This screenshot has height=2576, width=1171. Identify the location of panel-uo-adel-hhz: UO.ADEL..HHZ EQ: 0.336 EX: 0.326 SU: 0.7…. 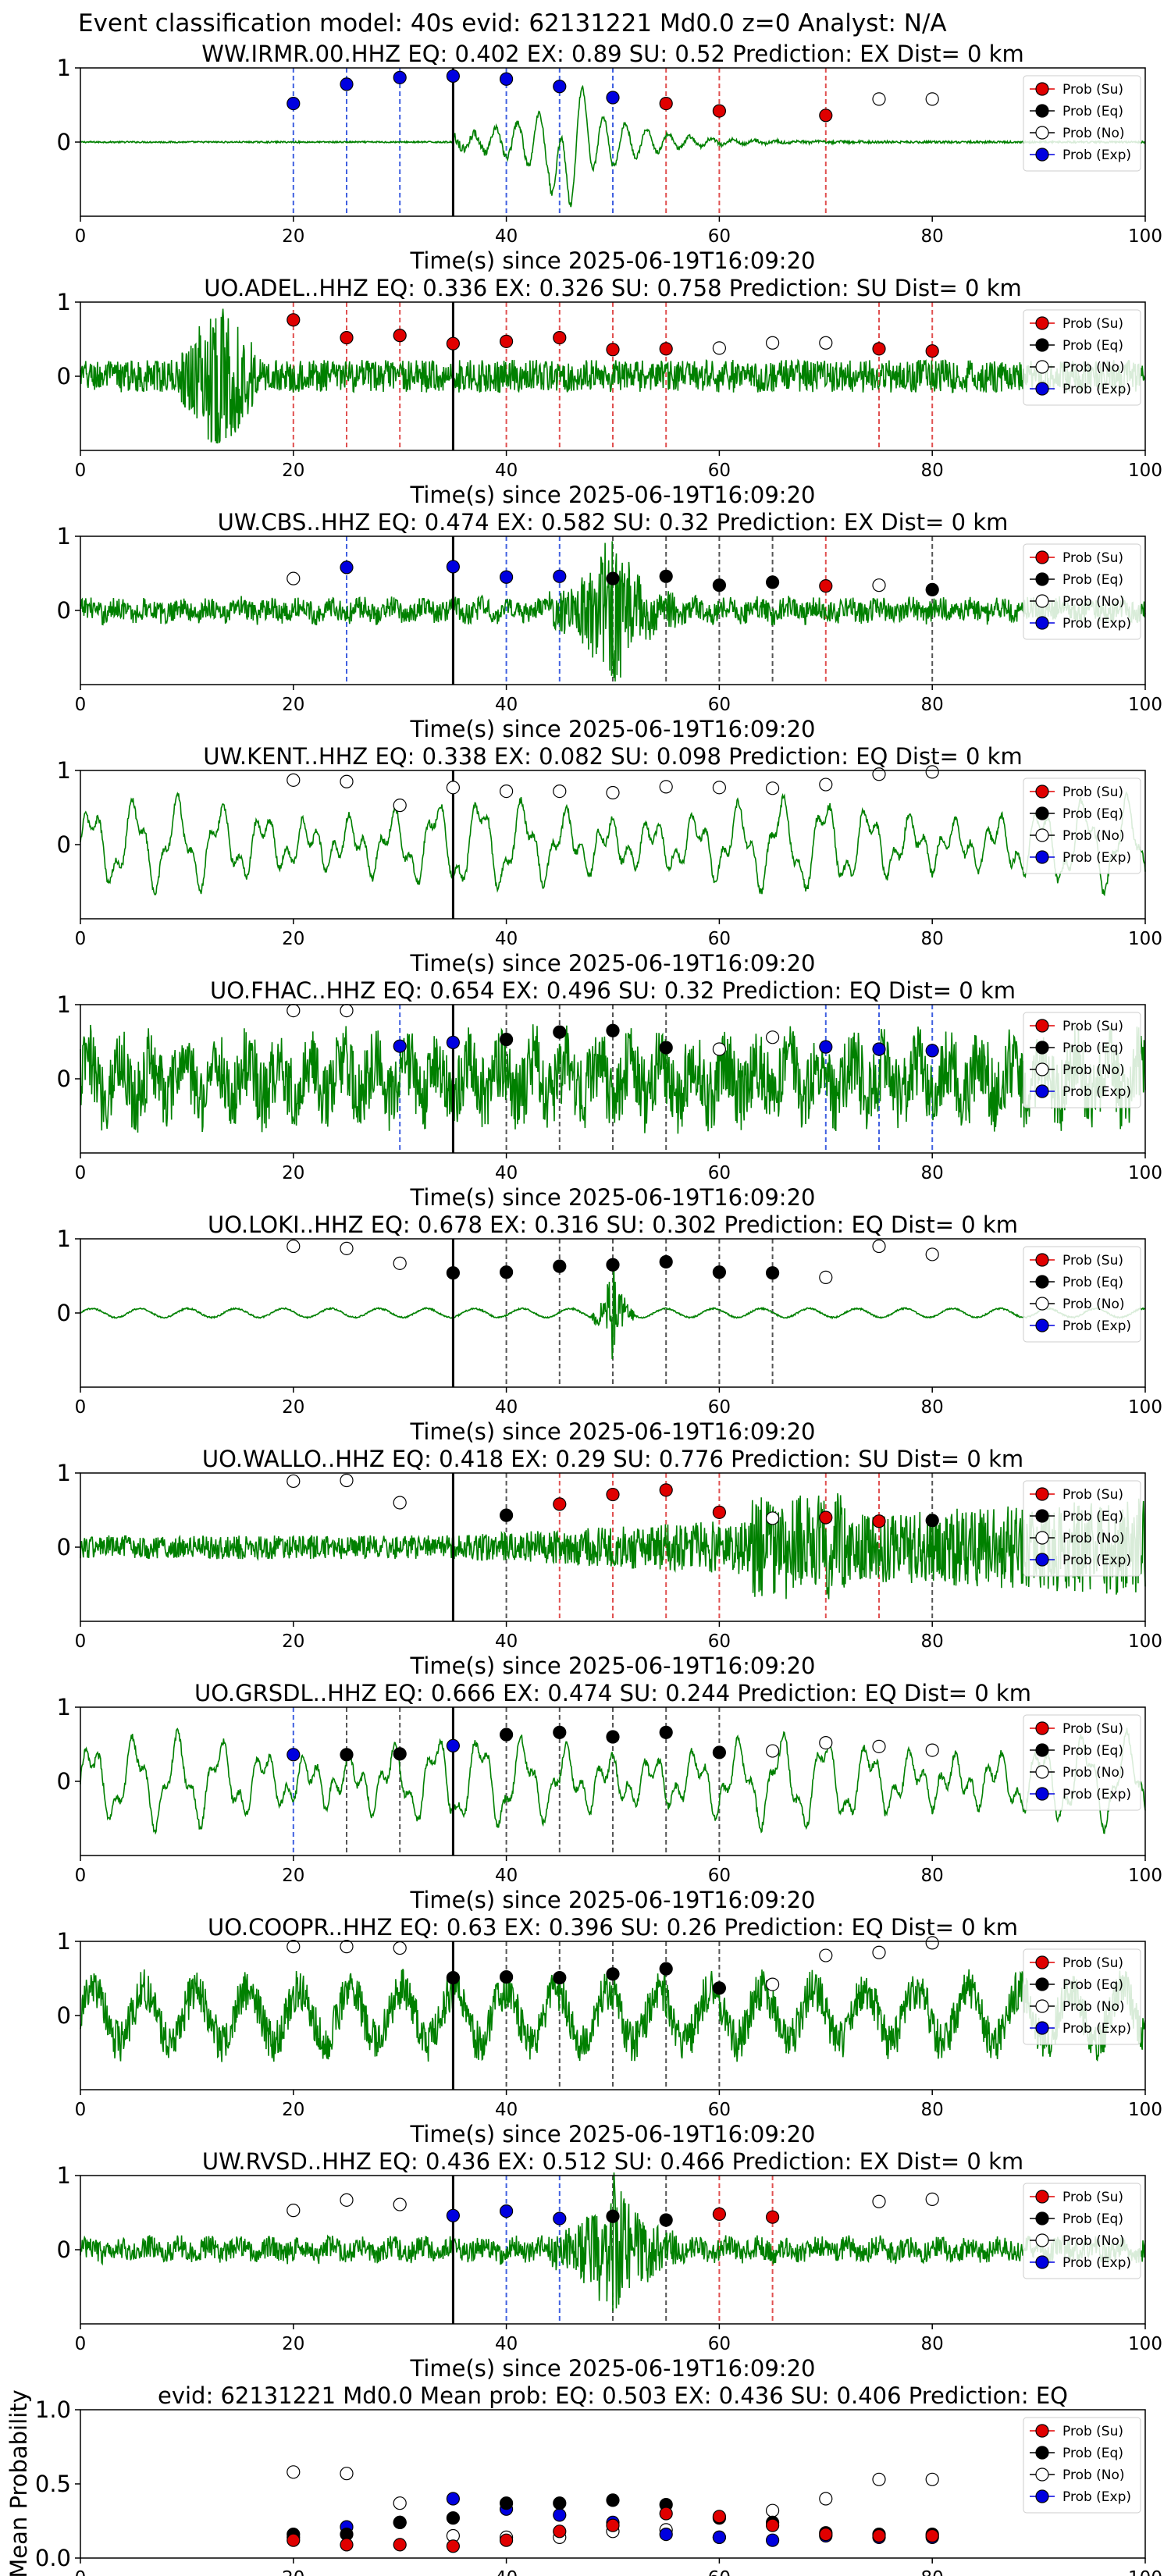
(609, 391).